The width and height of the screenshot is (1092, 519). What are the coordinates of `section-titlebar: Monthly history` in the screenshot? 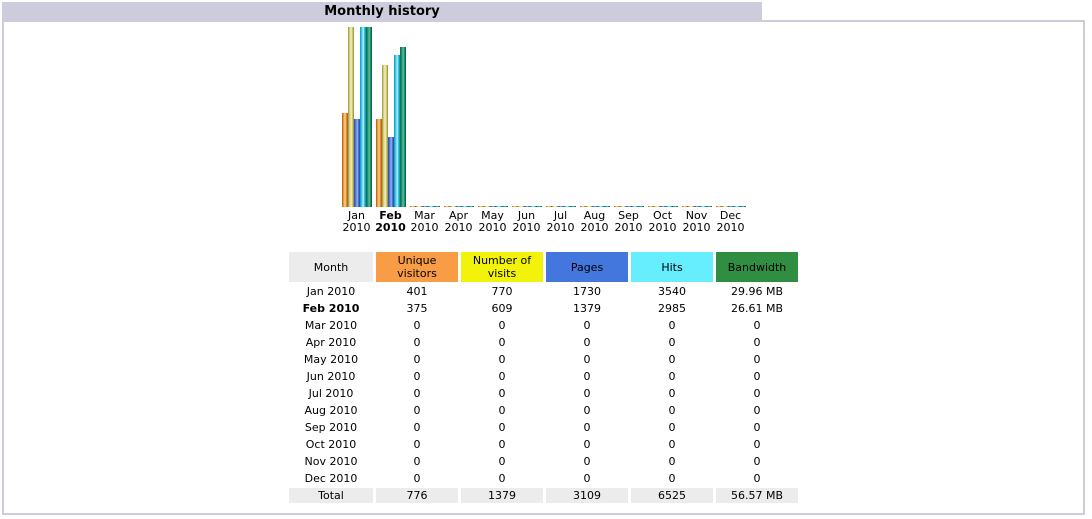 It's located at (382, 11).